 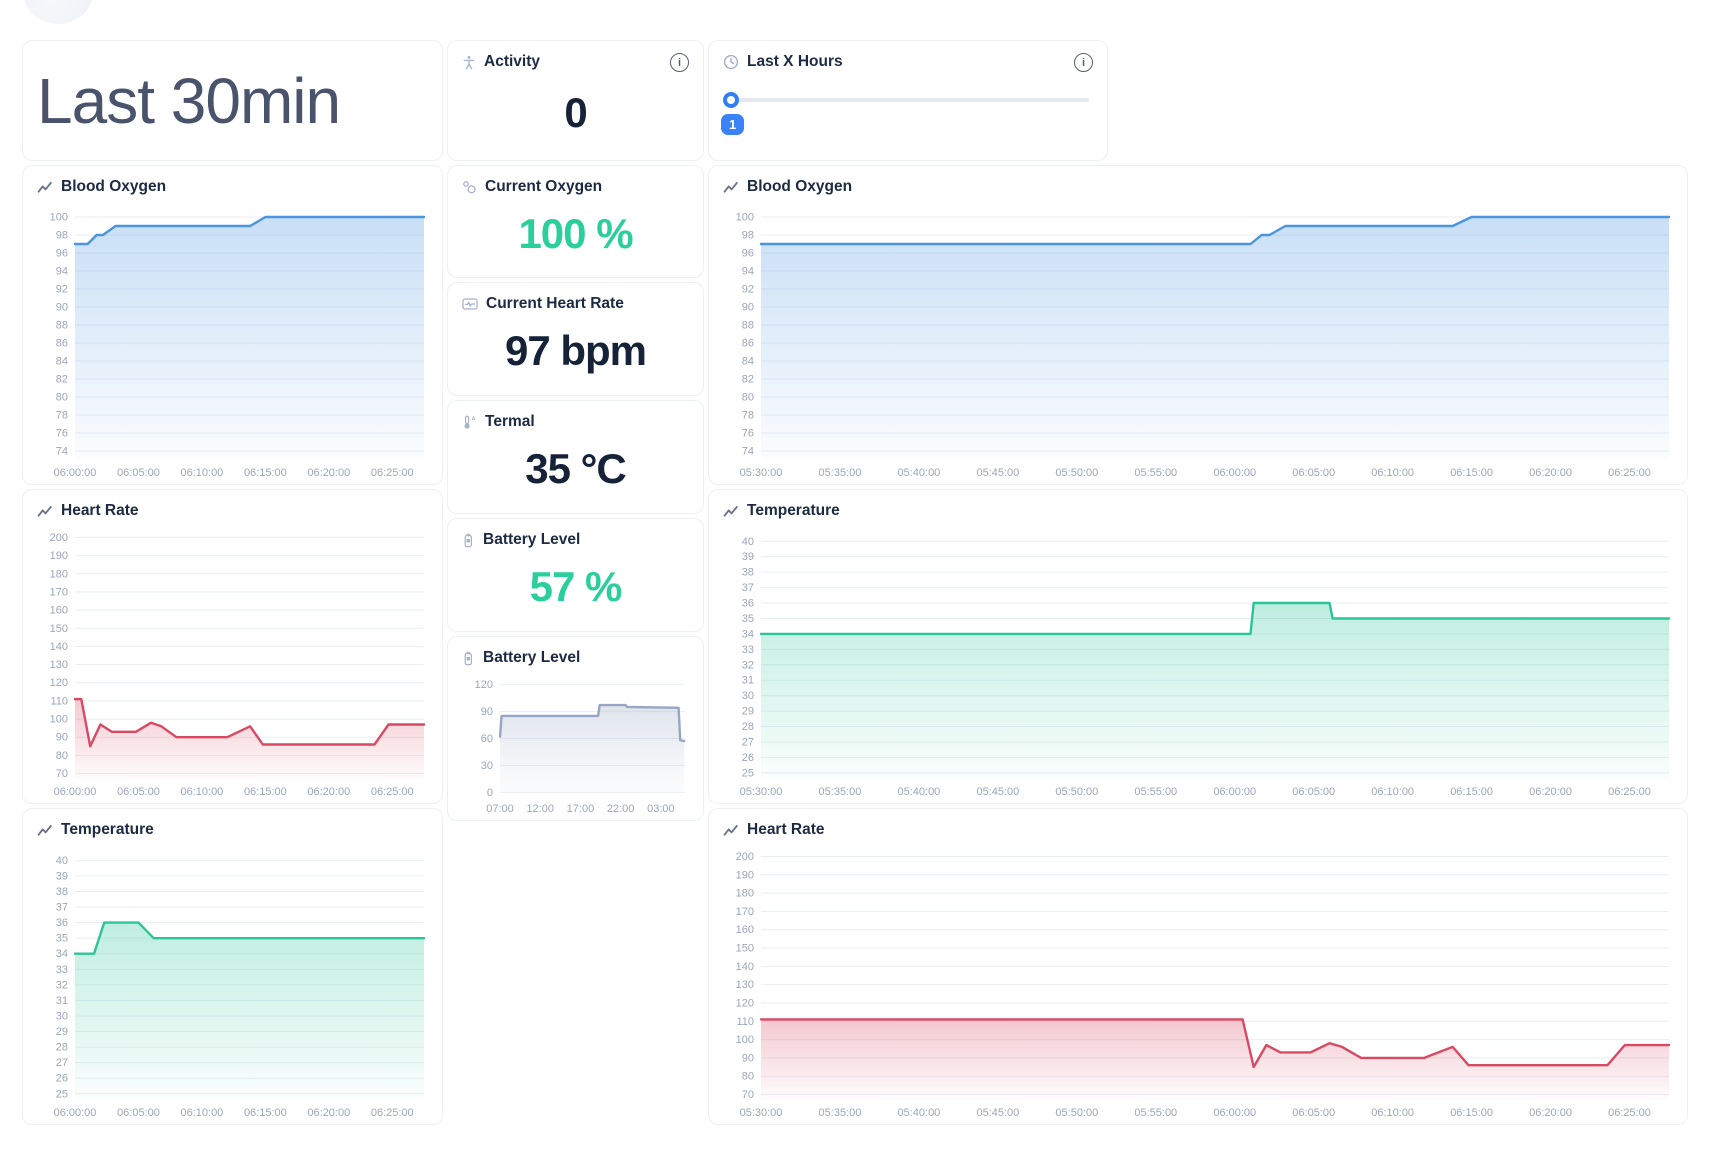 I want to click on svg-text: 0, so click(x=490, y=793).